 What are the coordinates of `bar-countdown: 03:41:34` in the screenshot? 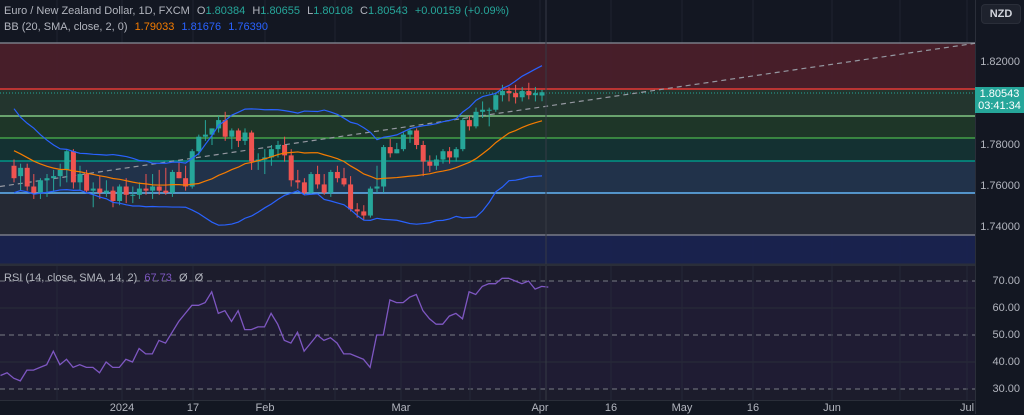 It's located at (999, 106).